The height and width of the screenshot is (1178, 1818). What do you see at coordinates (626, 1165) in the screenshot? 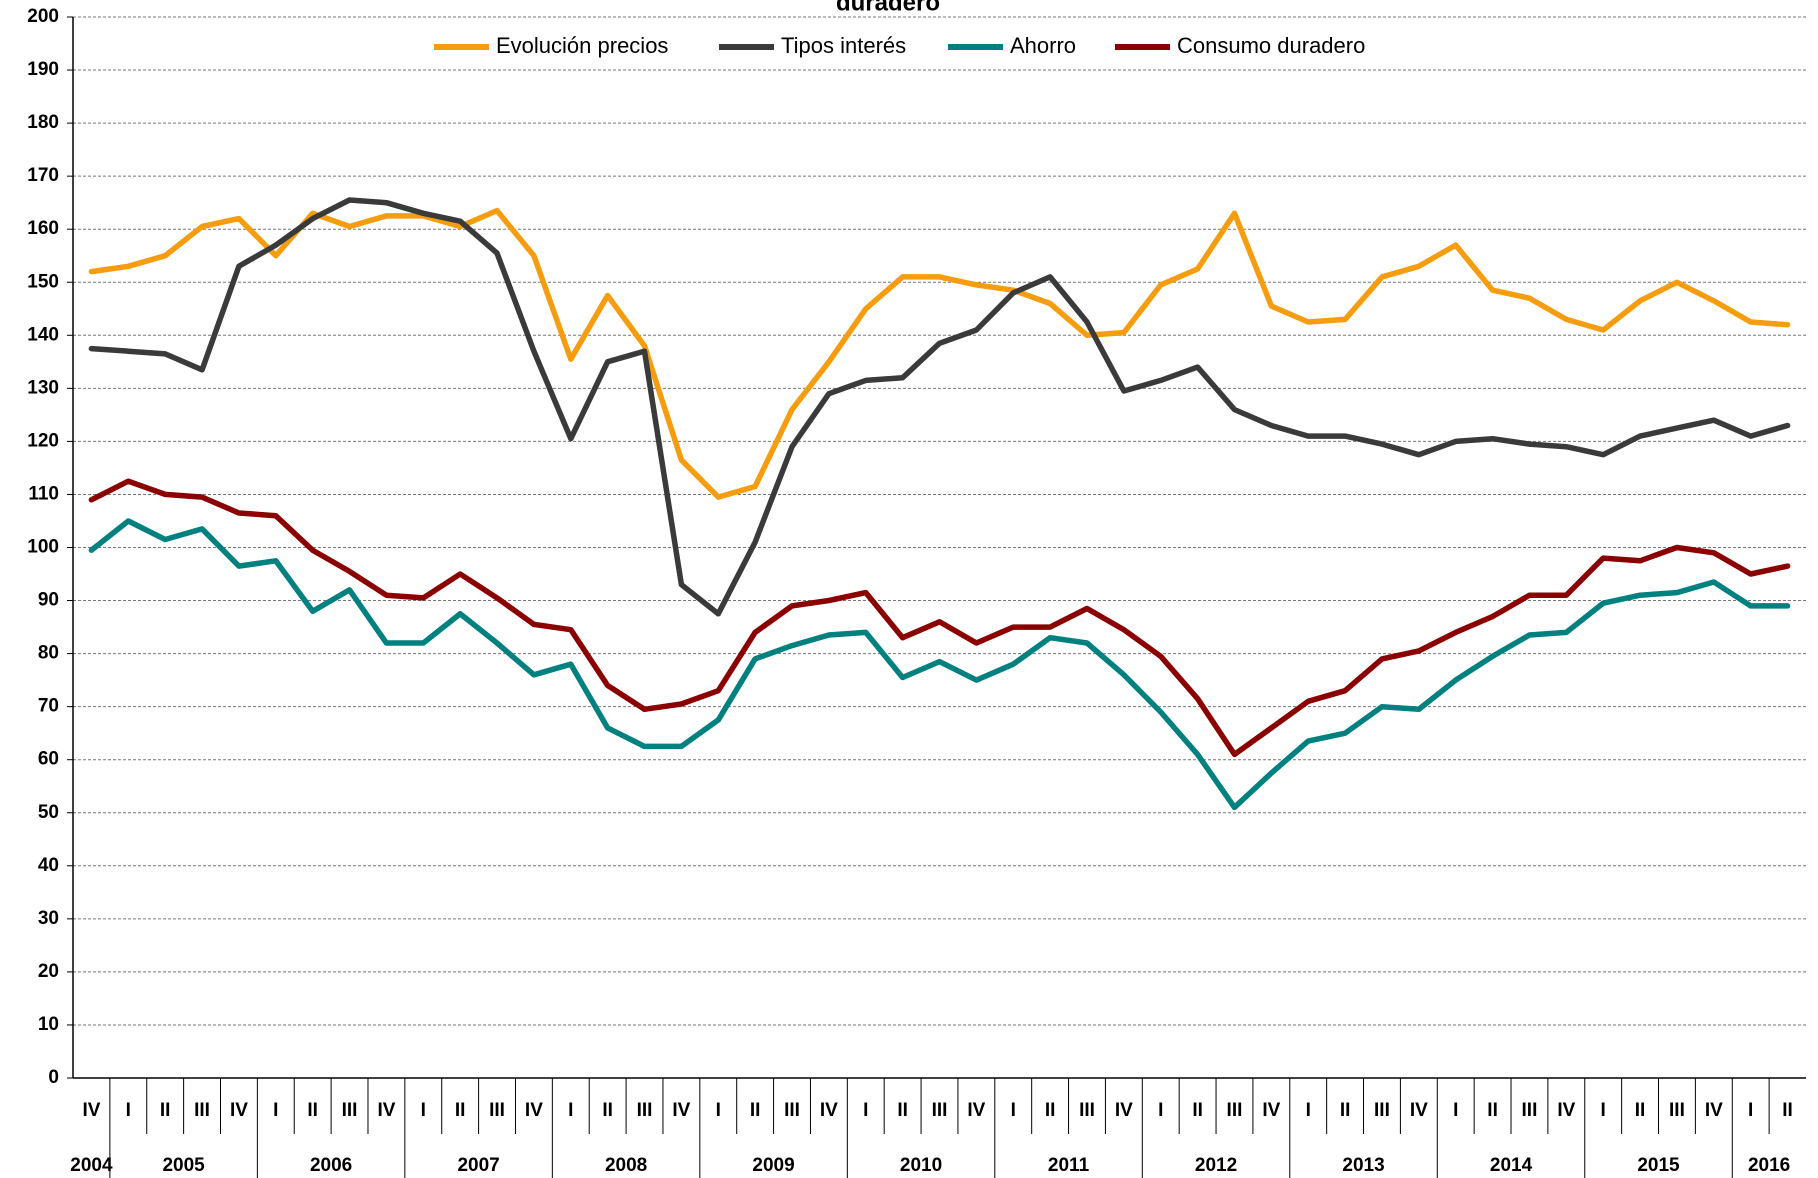
I see `year-label: 2008` at bounding box center [626, 1165].